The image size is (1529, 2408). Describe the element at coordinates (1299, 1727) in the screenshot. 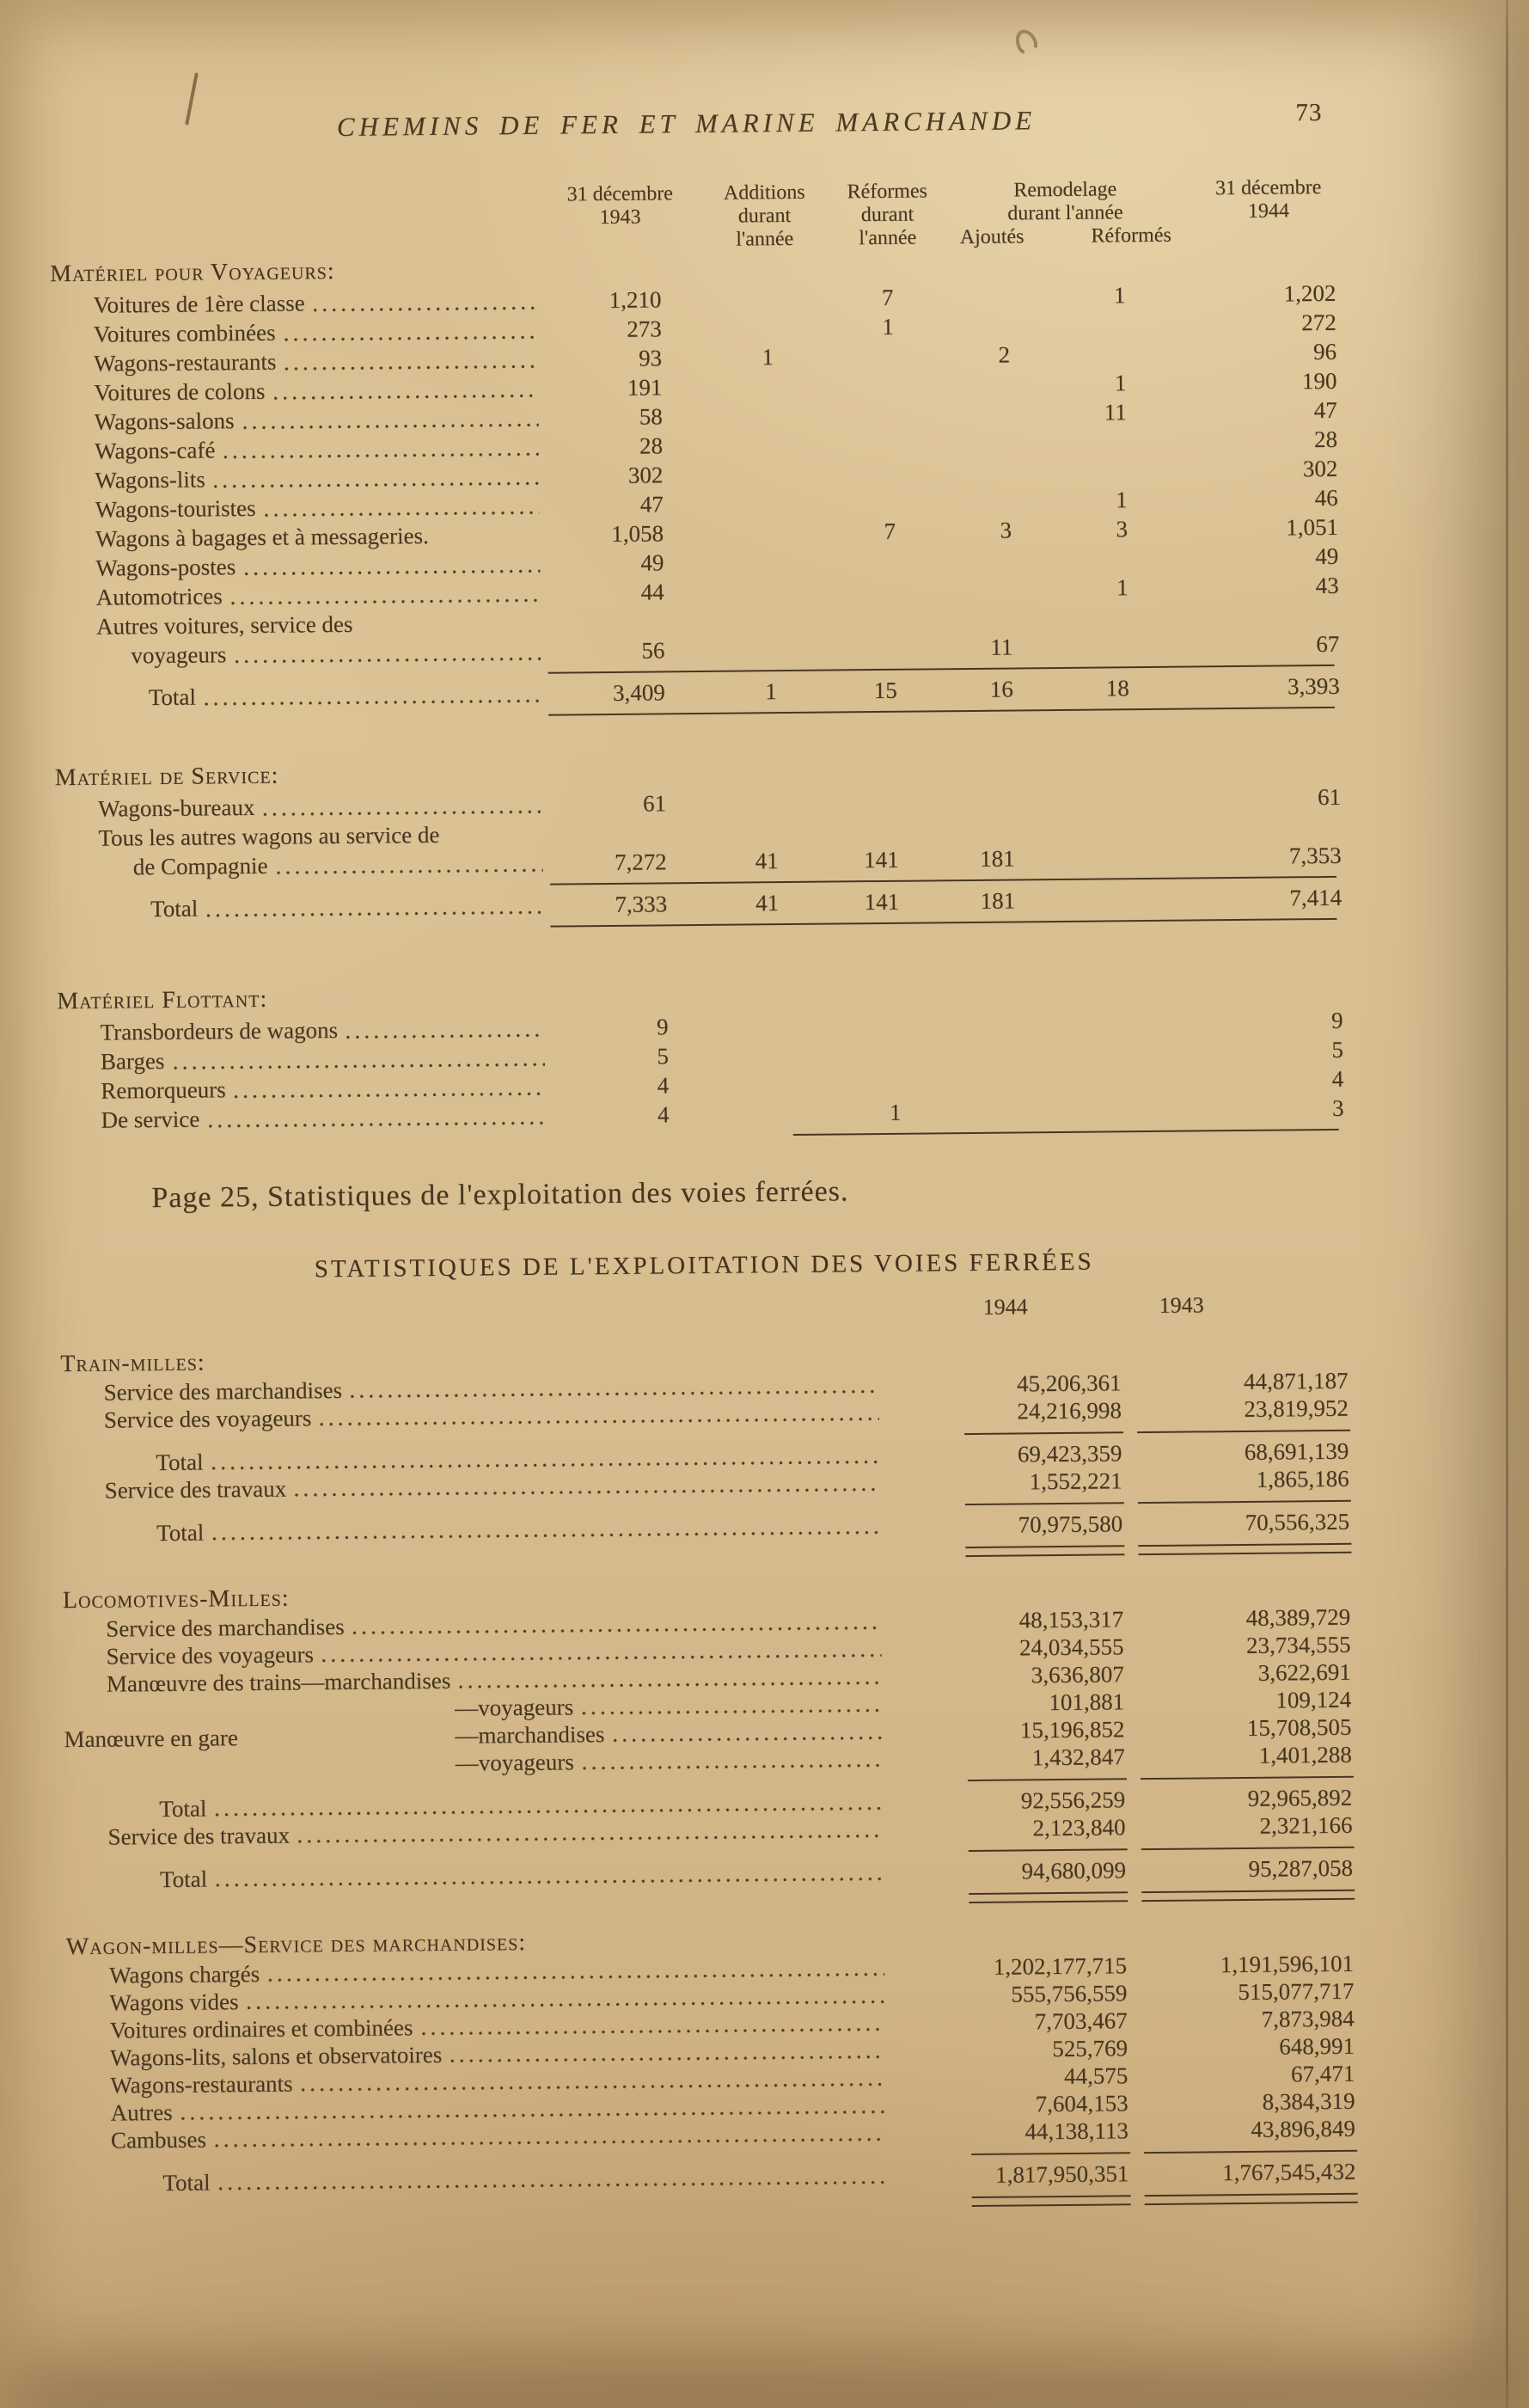

I see `cell-value: 15,708,505` at that location.